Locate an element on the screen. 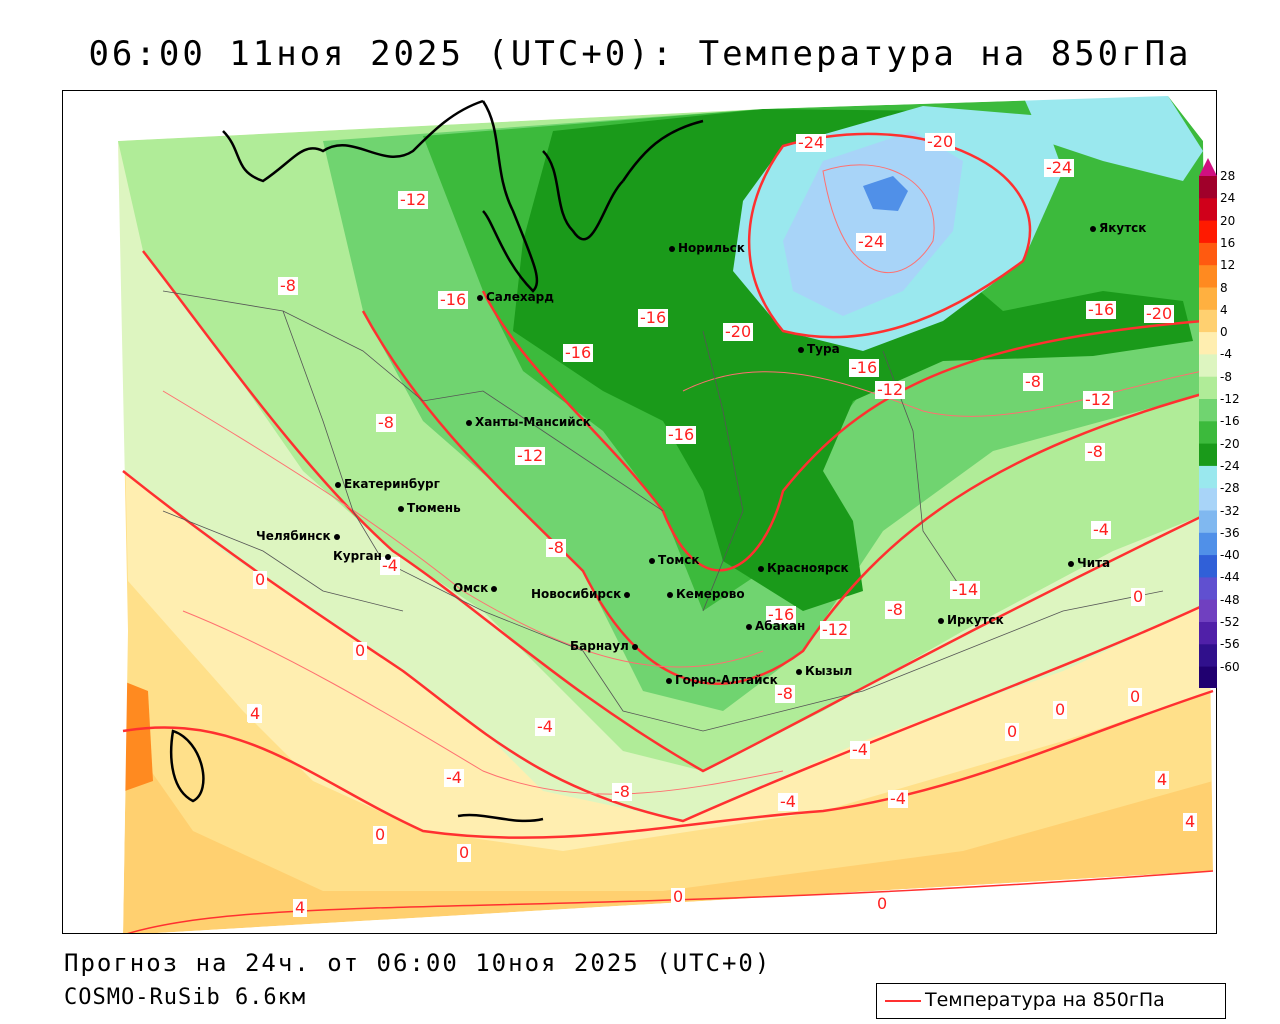 The width and height of the screenshot is (1280, 1024). model-name: COSMO-RuSib 6.6км is located at coordinates (185, 997).